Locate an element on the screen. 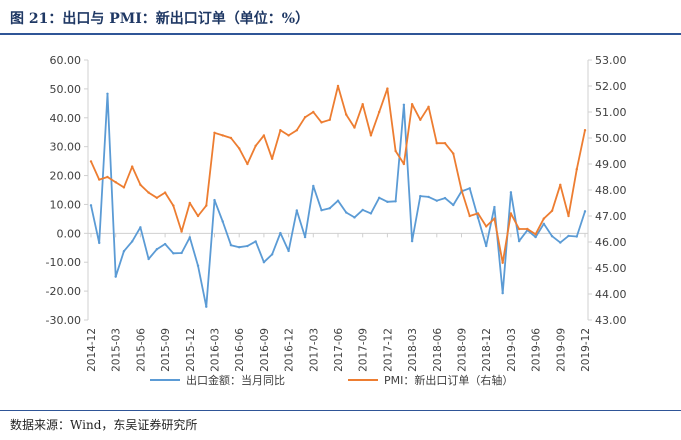  x-tick-label: 2017-03 is located at coordinates (314, 350).